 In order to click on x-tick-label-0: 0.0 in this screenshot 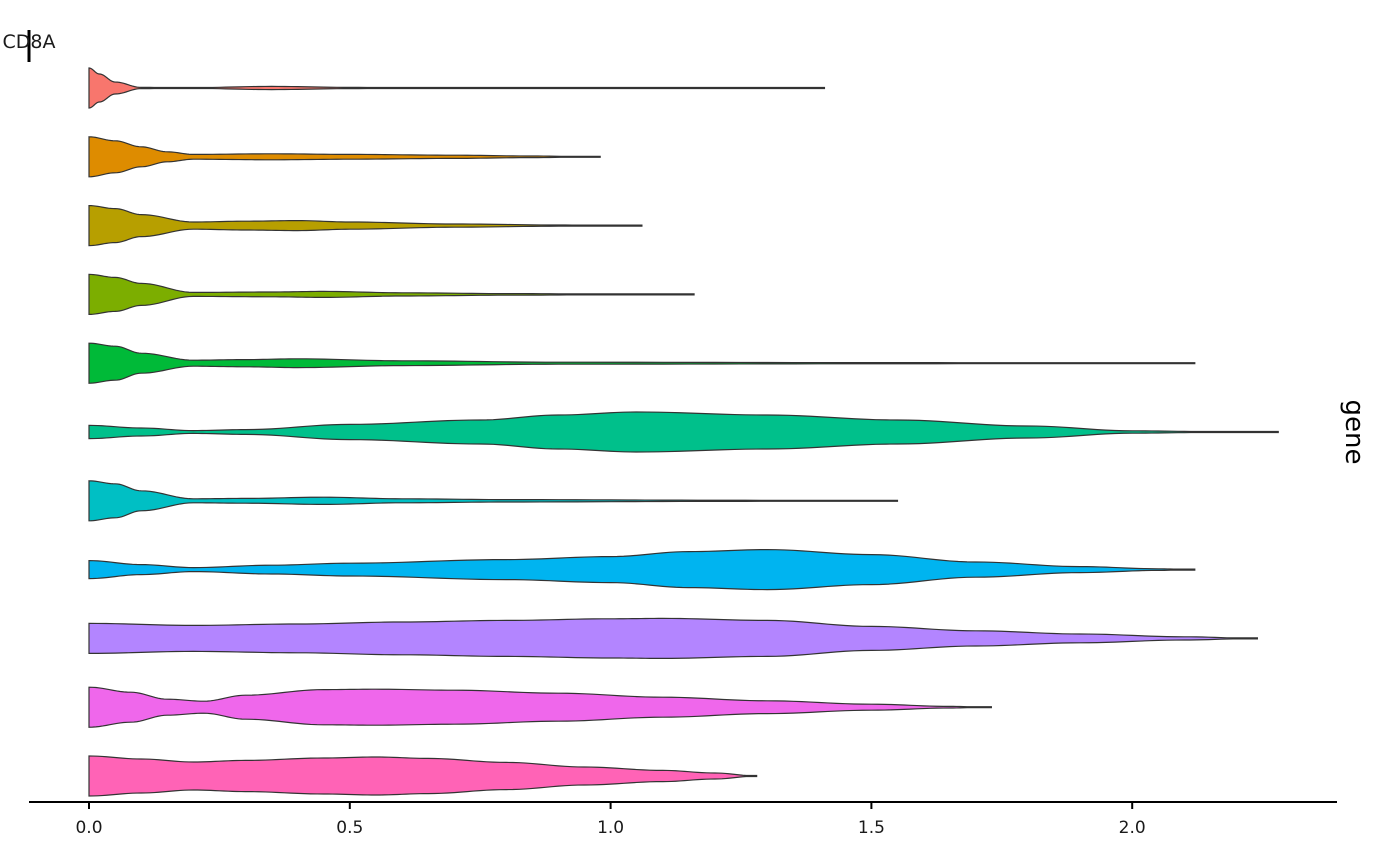, I will do `click(88, 828)`.